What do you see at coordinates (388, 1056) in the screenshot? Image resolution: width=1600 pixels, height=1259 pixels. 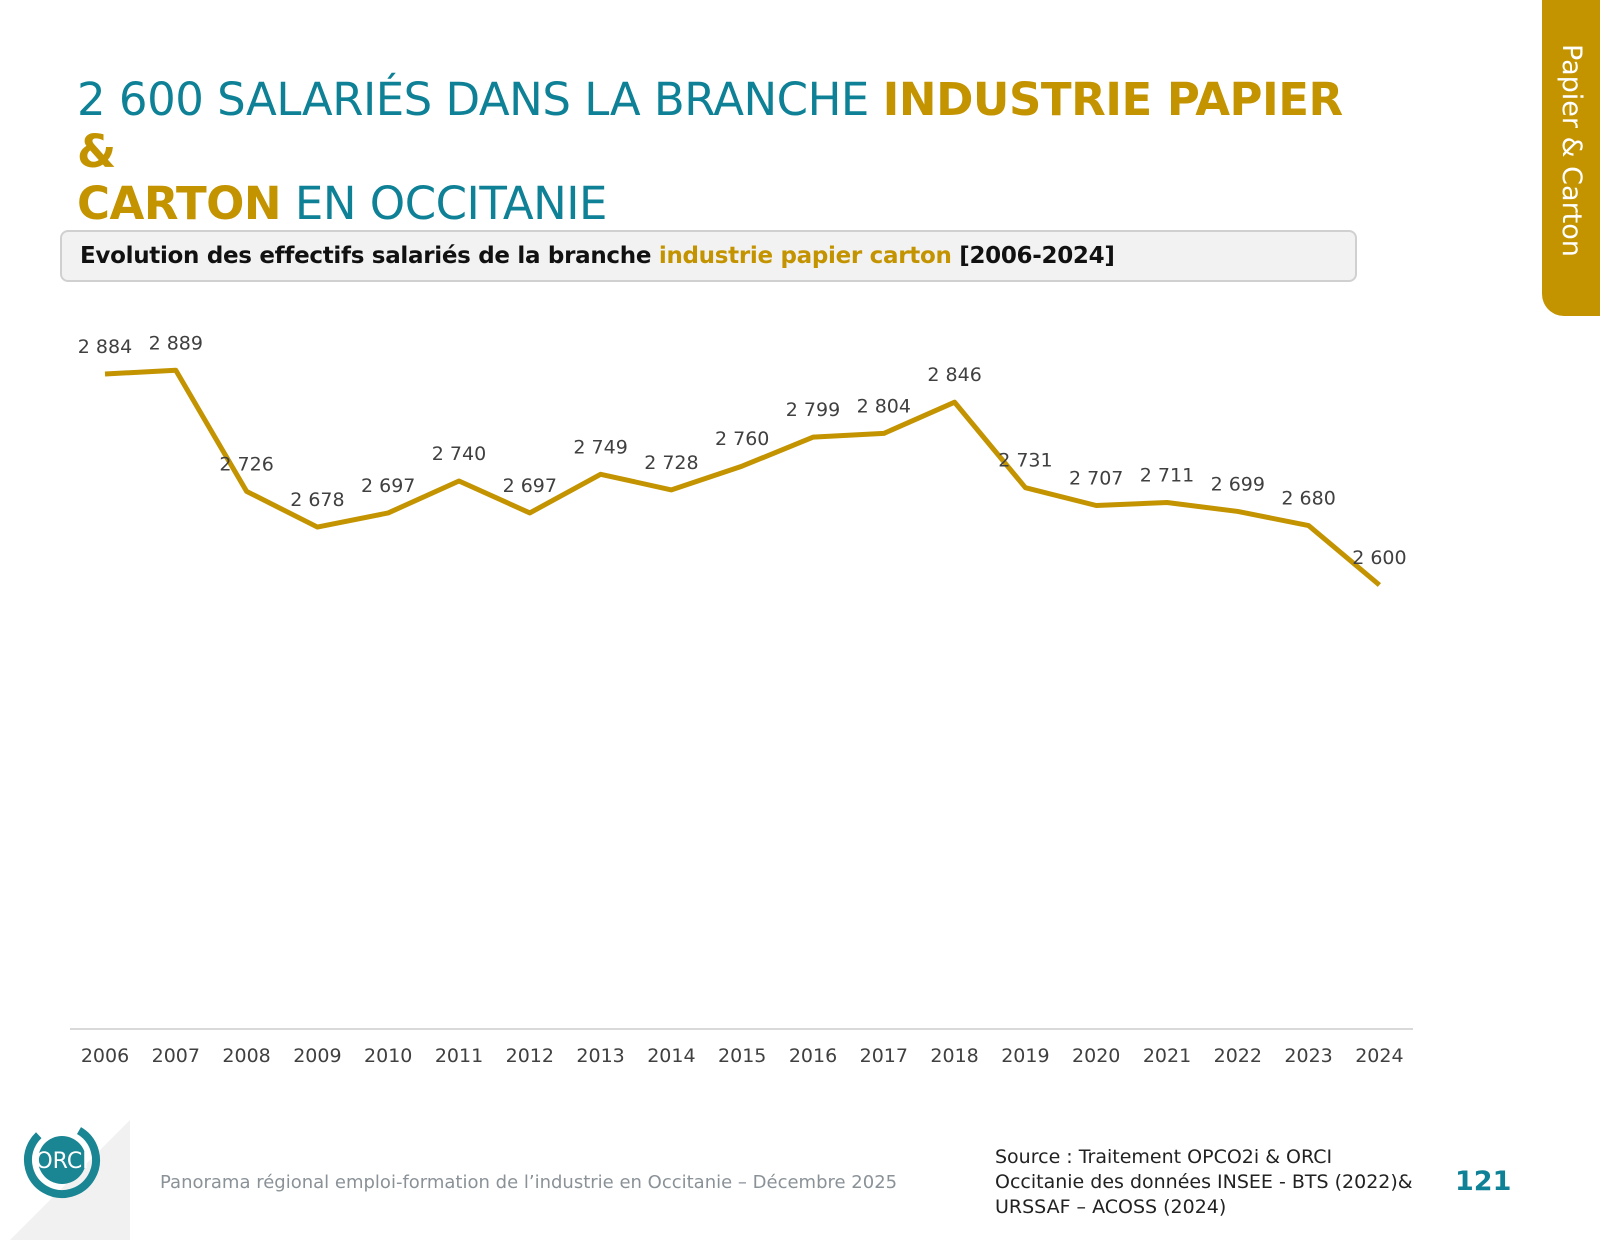 I see `x-tick-label: 2010` at bounding box center [388, 1056].